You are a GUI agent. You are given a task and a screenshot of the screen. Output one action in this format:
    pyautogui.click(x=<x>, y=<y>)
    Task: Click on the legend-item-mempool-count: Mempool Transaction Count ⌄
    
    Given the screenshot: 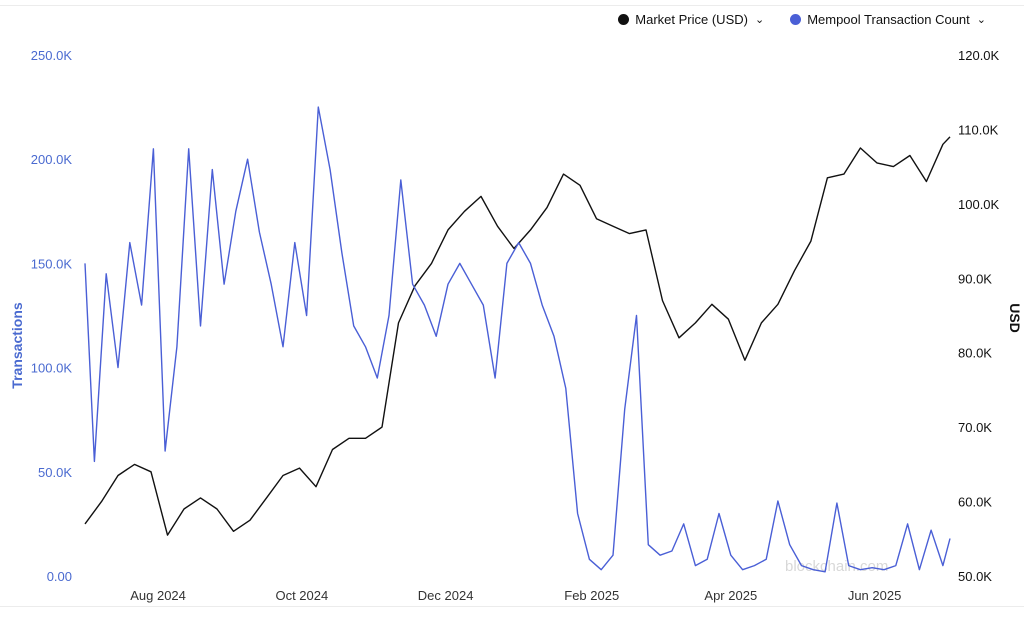 What is the action you would take?
    pyautogui.click(x=888, y=19)
    